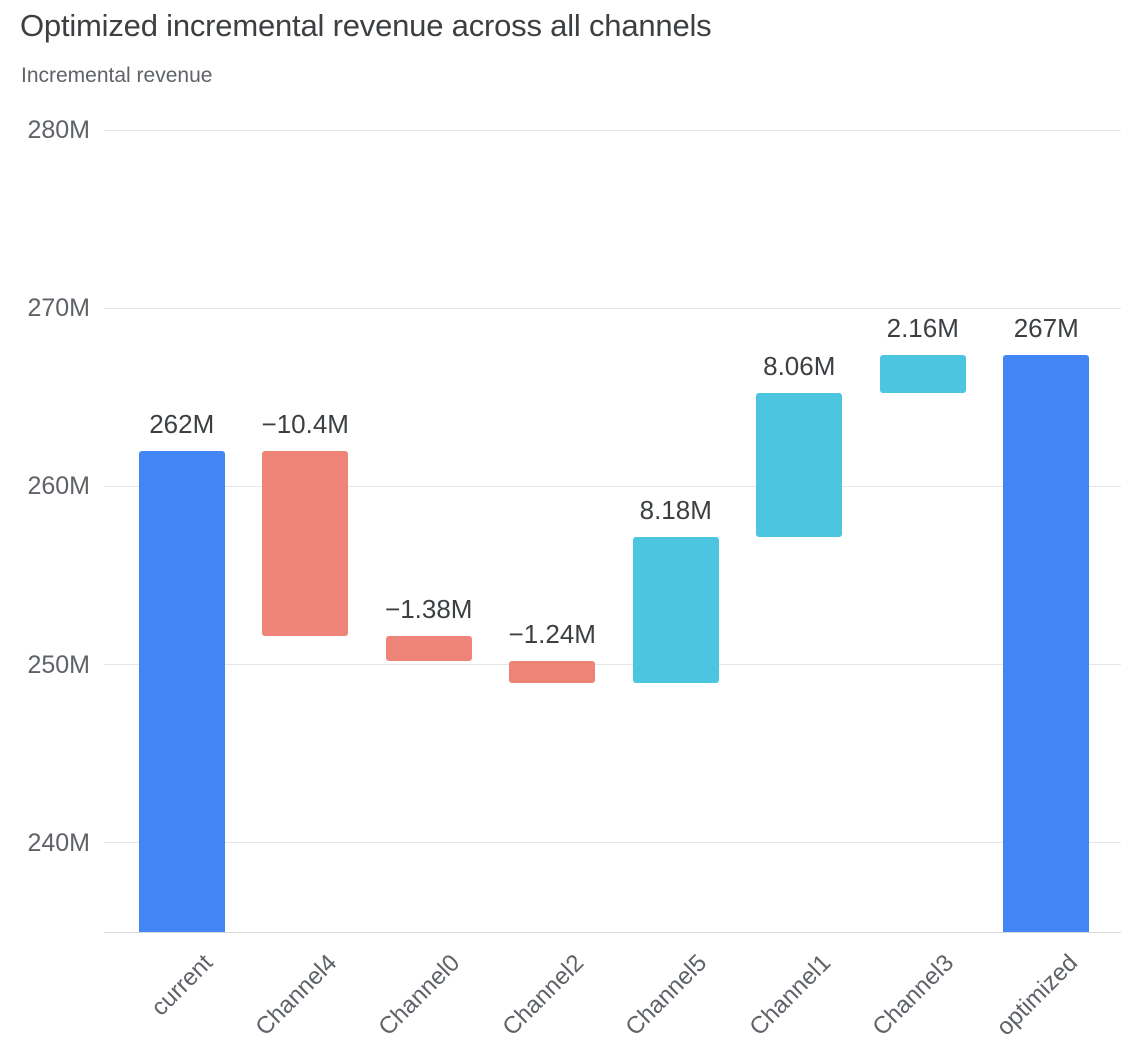 Image resolution: width=1135 pixels, height=1054 pixels. What do you see at coordinates (305, 423) in the screenshot?
I see `bar-value-label: −10.4M` at bounding box center [305, 423].